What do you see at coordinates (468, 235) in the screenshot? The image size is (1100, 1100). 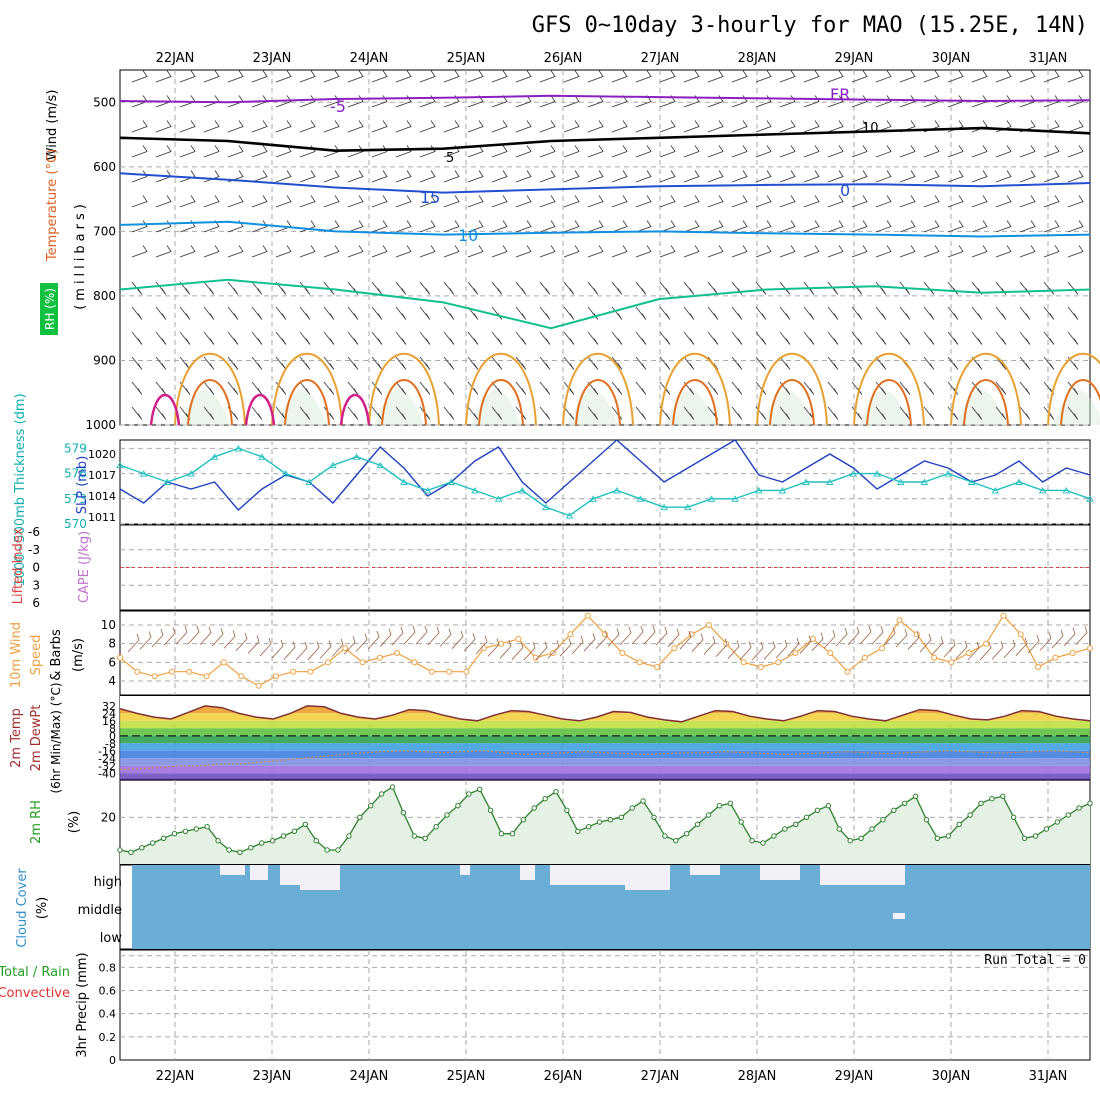 I see `contour-label: 10` at bounding box center [468, 235].